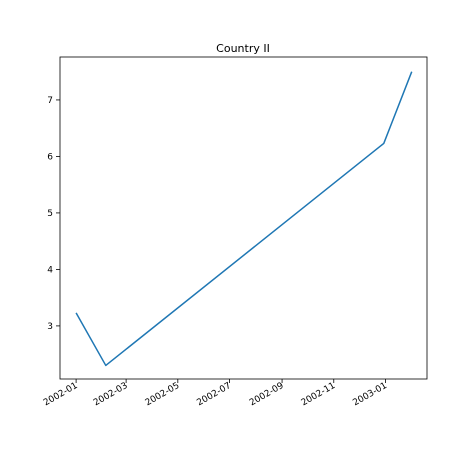 This screenshot has width=474, height=474. I want to click on y-tick-label: 7, so click(50, 101).